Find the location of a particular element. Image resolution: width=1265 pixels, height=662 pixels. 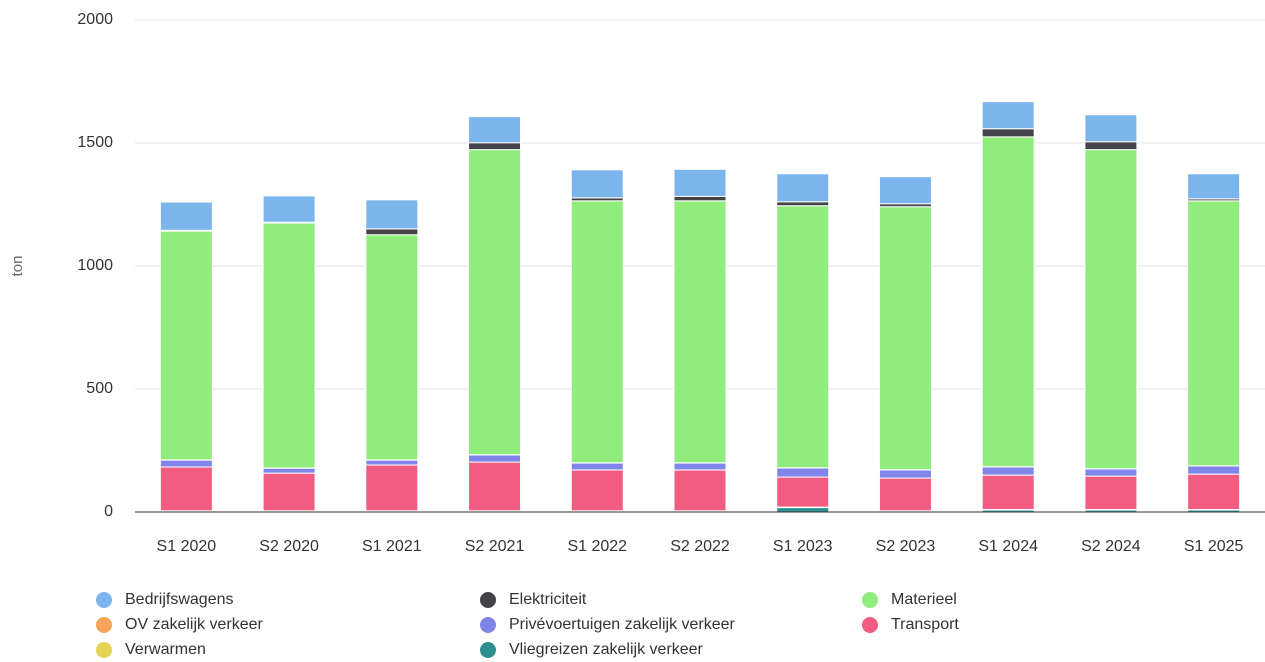

x-tick-label: S2 2020 is located at coordinates (289, 546).